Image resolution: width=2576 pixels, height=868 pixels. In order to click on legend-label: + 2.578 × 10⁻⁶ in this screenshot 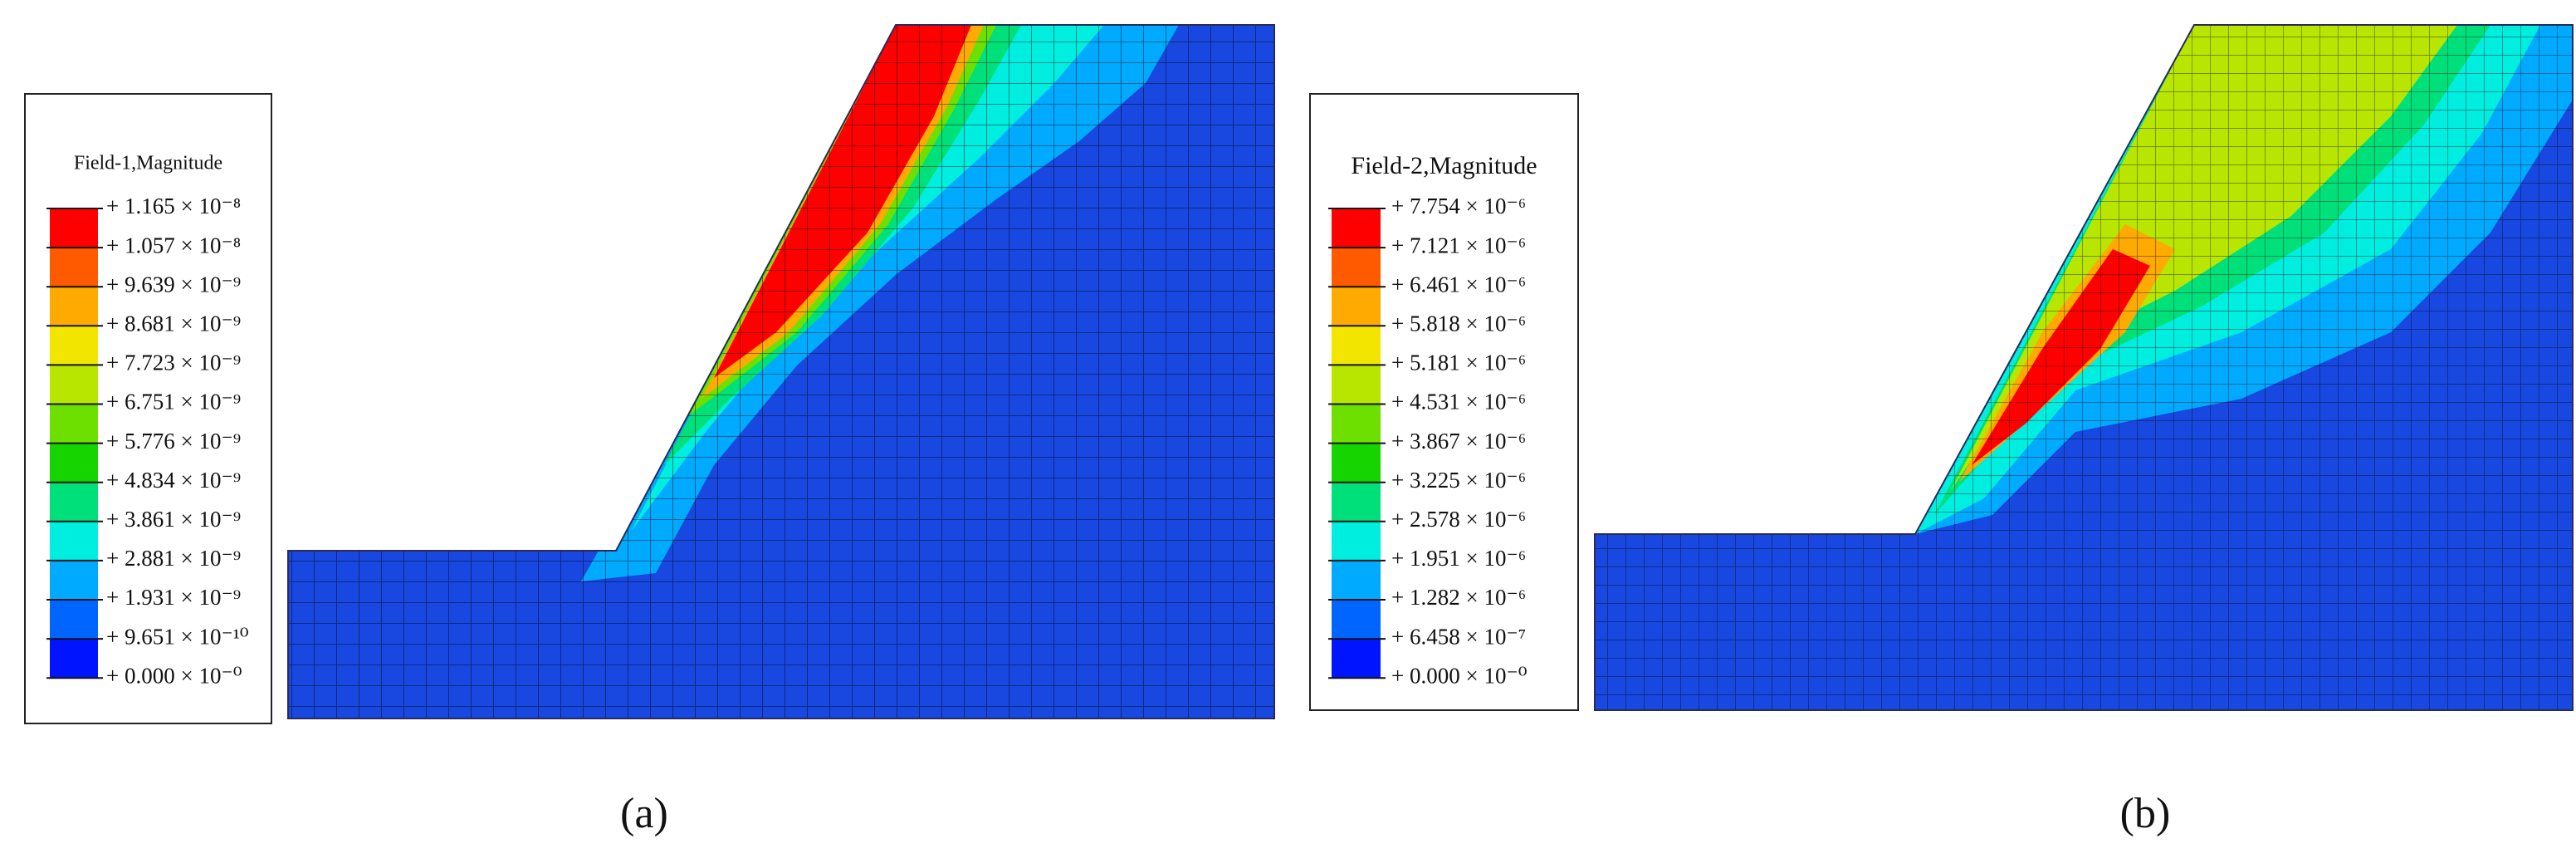, I will do `click(1458, 519)`.